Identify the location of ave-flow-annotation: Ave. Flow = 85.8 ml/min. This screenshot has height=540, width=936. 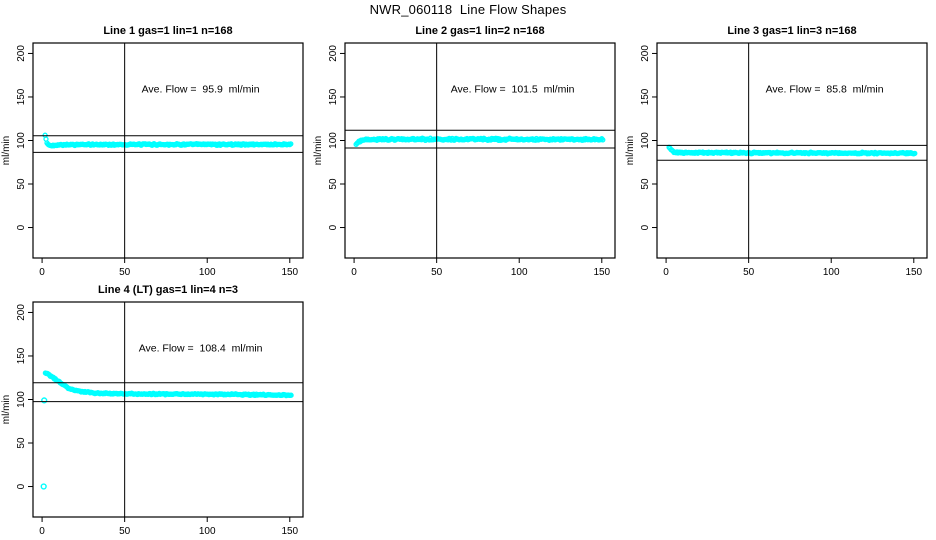
(825, 90).